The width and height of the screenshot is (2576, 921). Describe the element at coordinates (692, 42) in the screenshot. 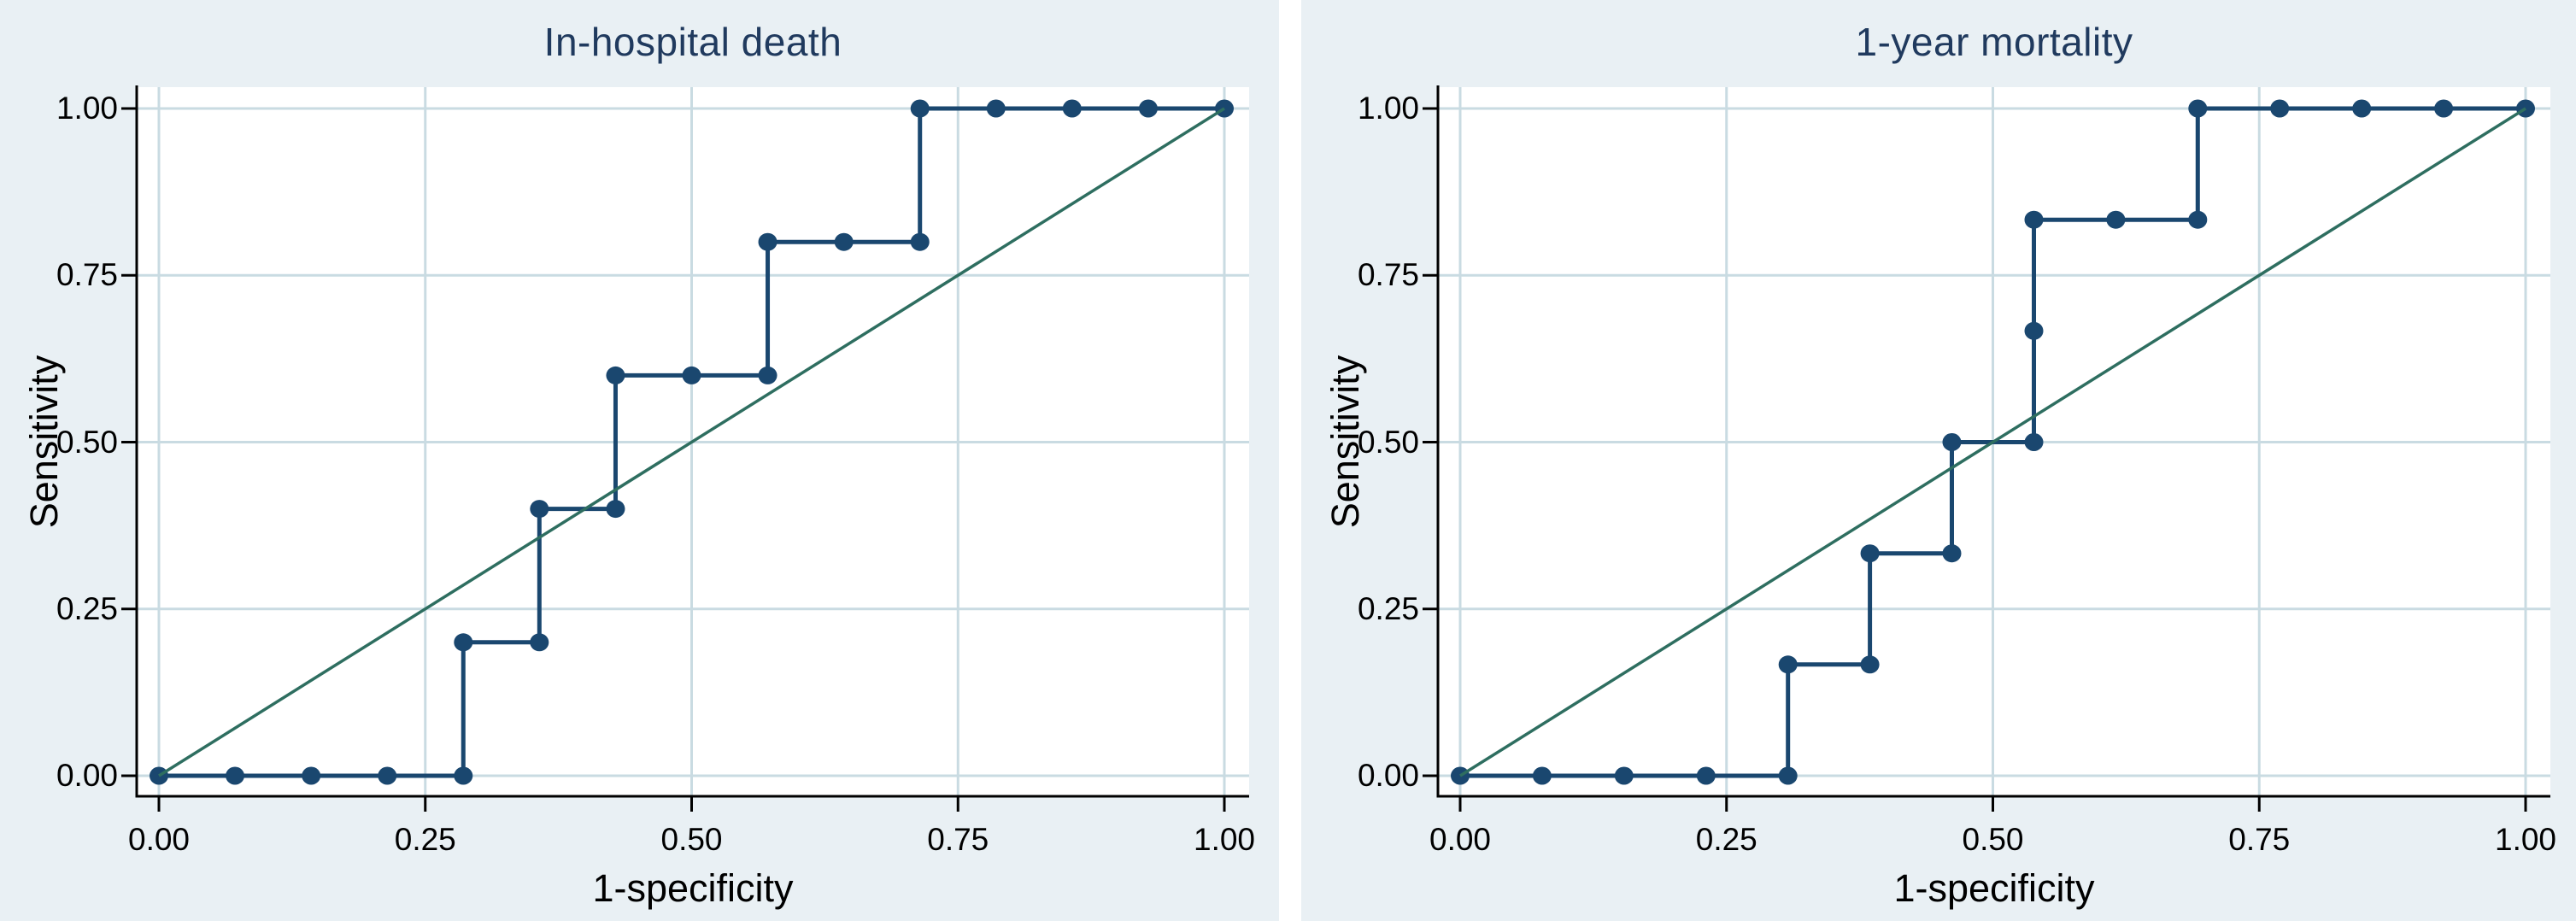

I see `chart-title: In-hospital death` at that location.